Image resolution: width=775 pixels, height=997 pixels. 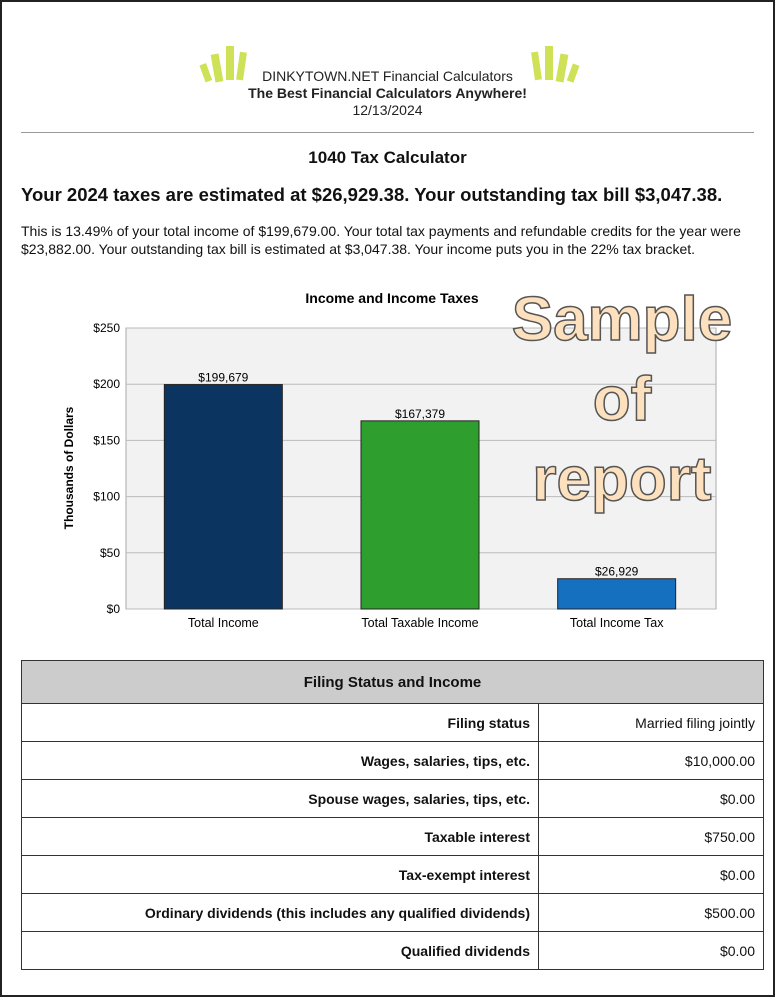 What do you see at coordinates (223, 64) in the screenshot?
I see `logo-rays-left-icon` at bounding box center [223, 64].